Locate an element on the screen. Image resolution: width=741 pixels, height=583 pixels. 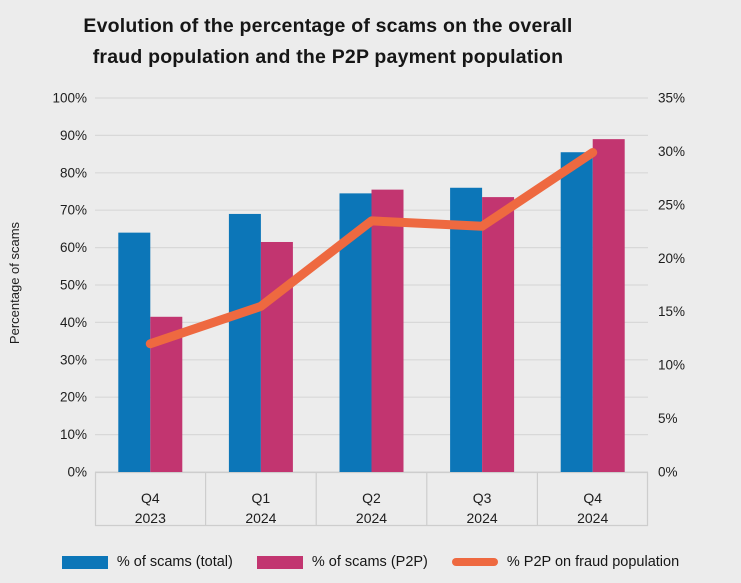
y-right-tick-25: 25% is located at coordinates (671, 204).